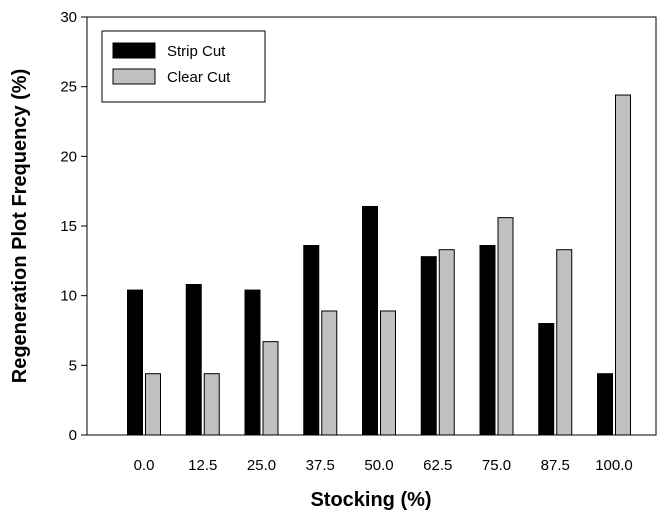 The height and width of the screenshot is (521, 667). Describe the element at coordinates (73, 365) in the screenshot. I see `y-tick-label: 5` at that location.